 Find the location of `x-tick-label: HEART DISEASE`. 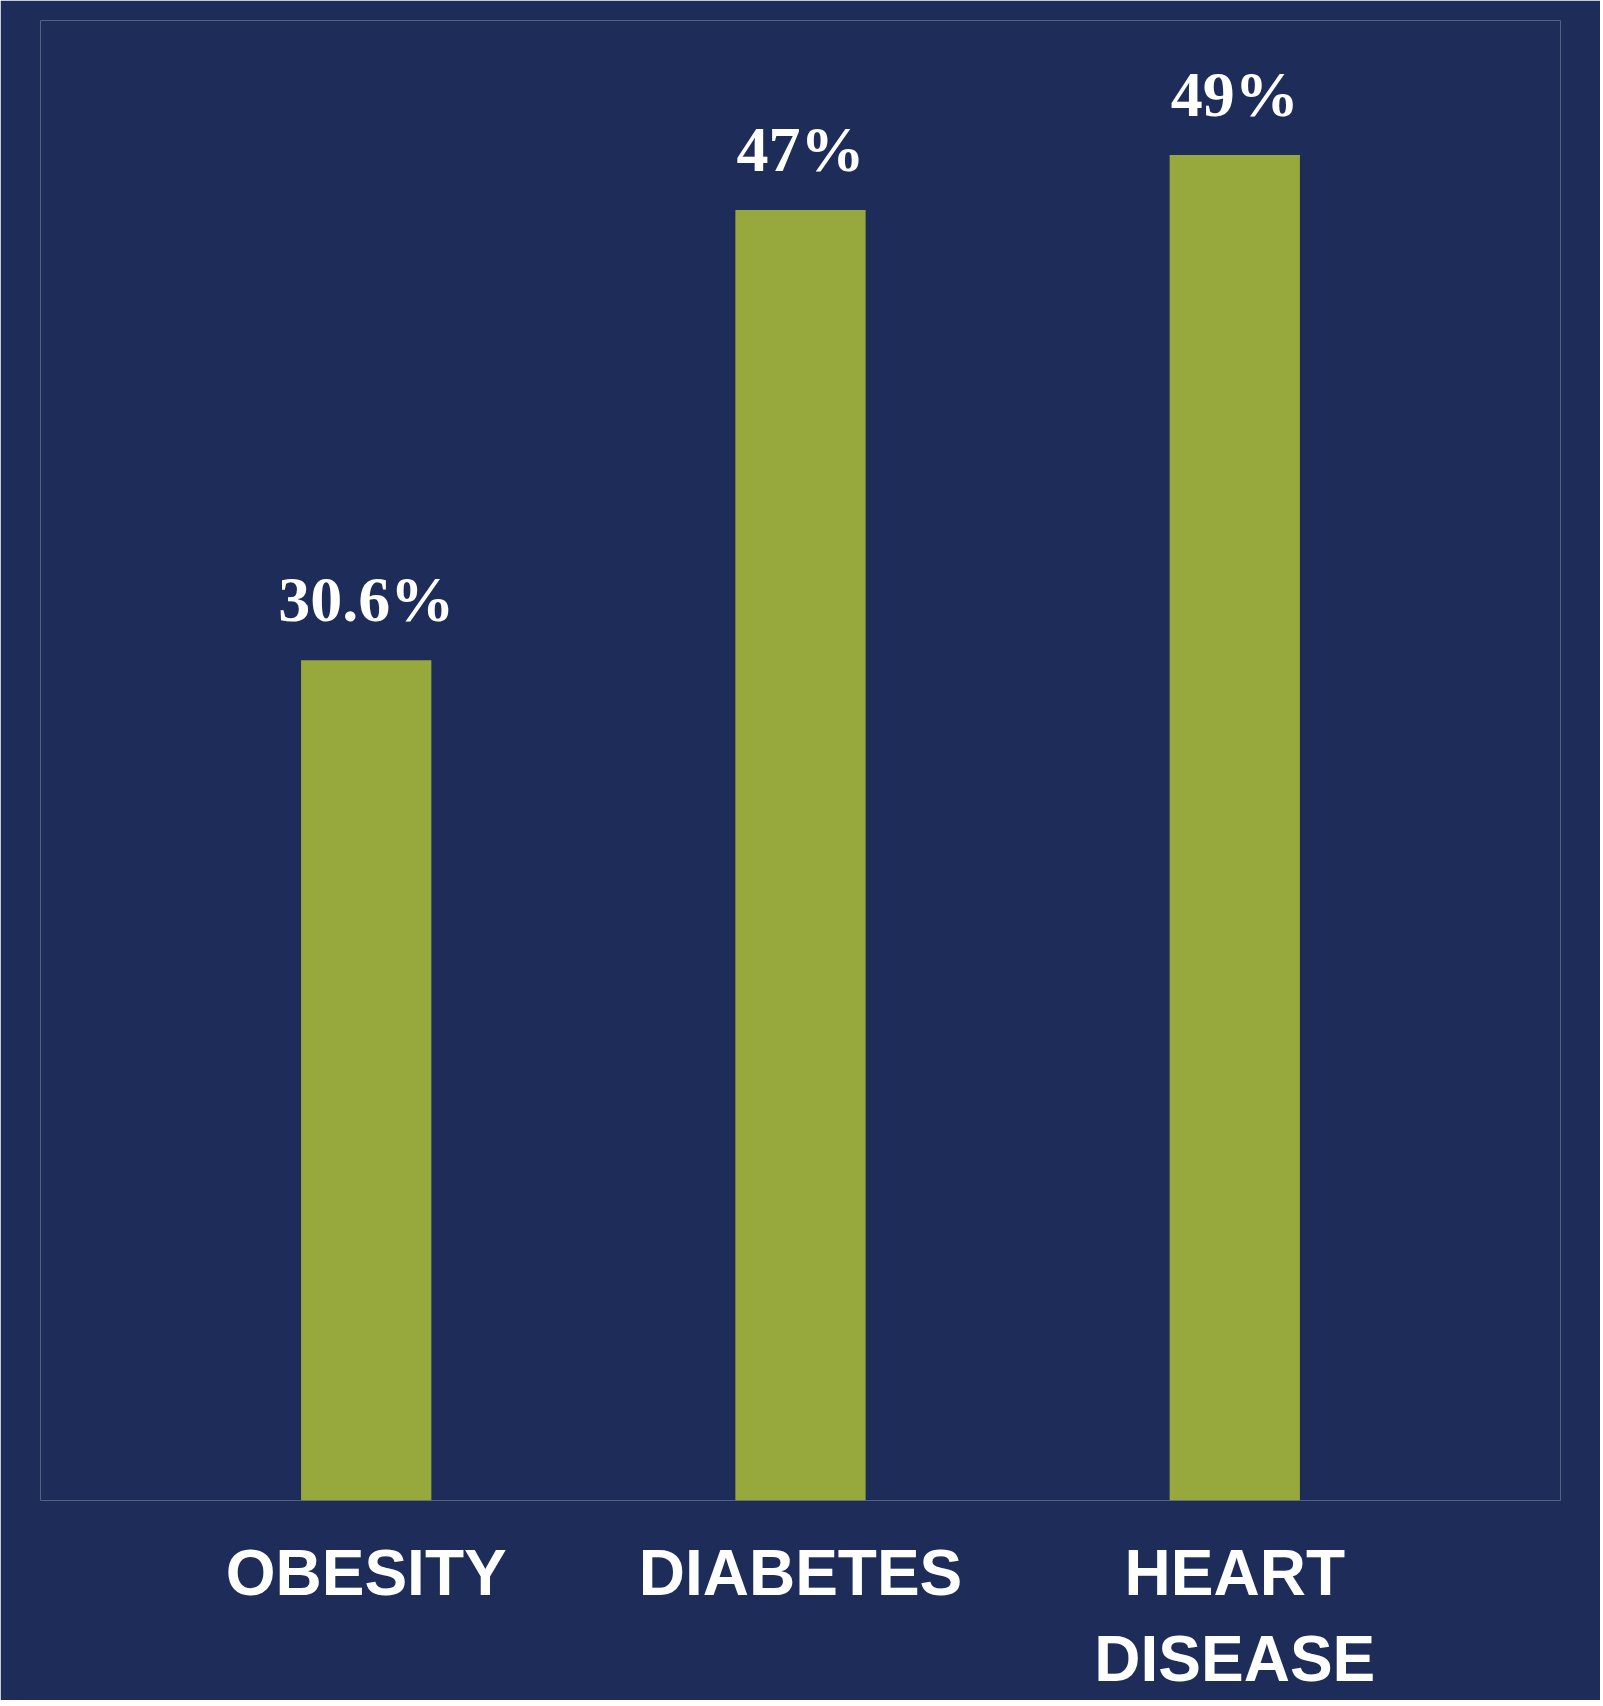

x-tick-label: HEART DISEASE is located at coordinates (1235, 1615).